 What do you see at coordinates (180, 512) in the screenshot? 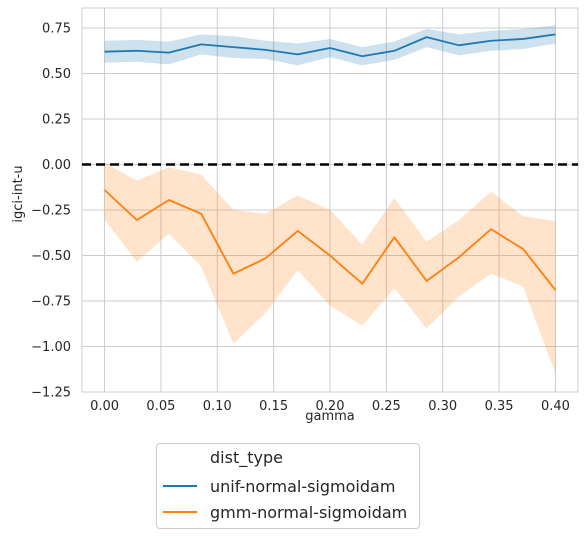
I see `legend-swatch-gmm` at bounding box center [180, 512].